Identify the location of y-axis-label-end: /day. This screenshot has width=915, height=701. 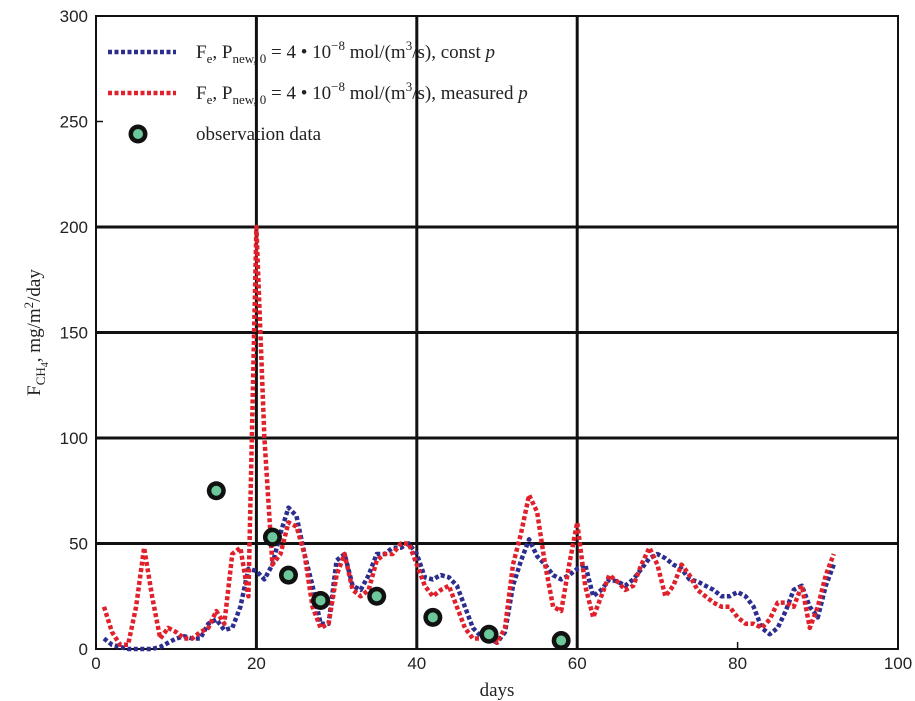
(34, 285).